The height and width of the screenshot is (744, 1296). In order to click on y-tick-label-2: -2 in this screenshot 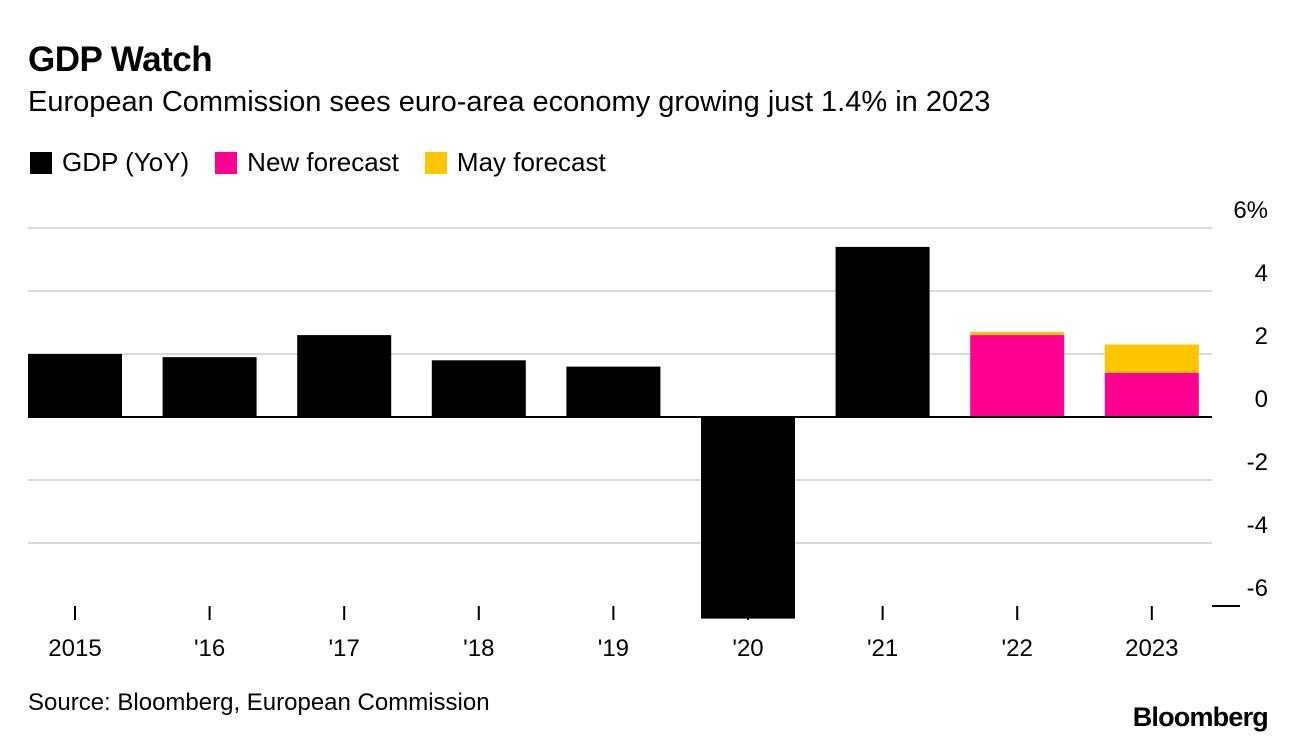, I will do `click(1257, 462)`.